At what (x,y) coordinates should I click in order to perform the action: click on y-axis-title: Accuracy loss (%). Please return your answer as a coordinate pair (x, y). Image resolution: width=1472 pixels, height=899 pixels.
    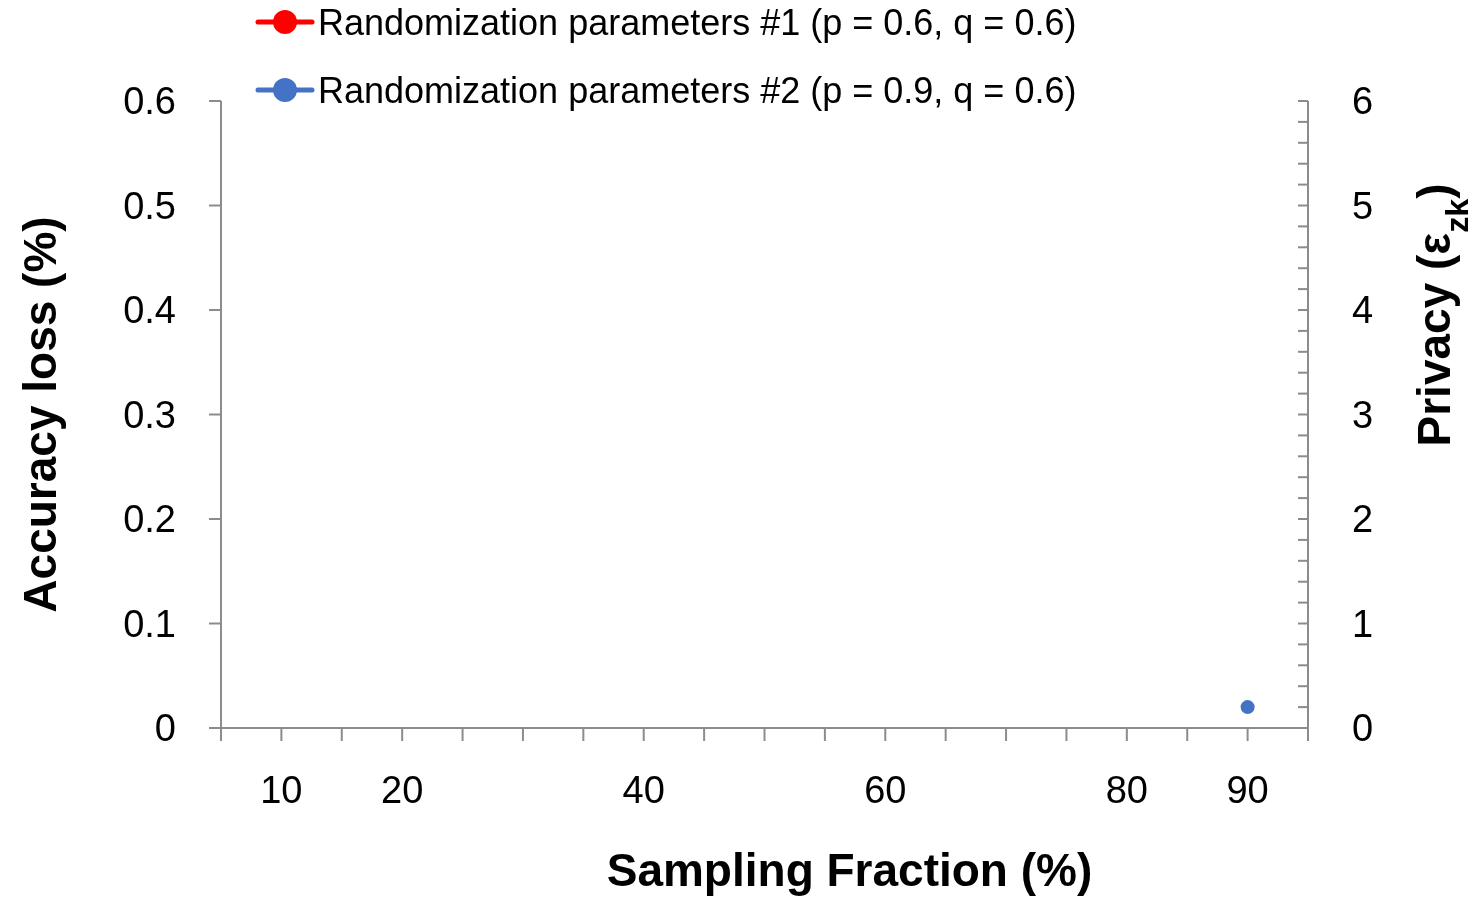
    Looking at the image, I should click on (40, 414).